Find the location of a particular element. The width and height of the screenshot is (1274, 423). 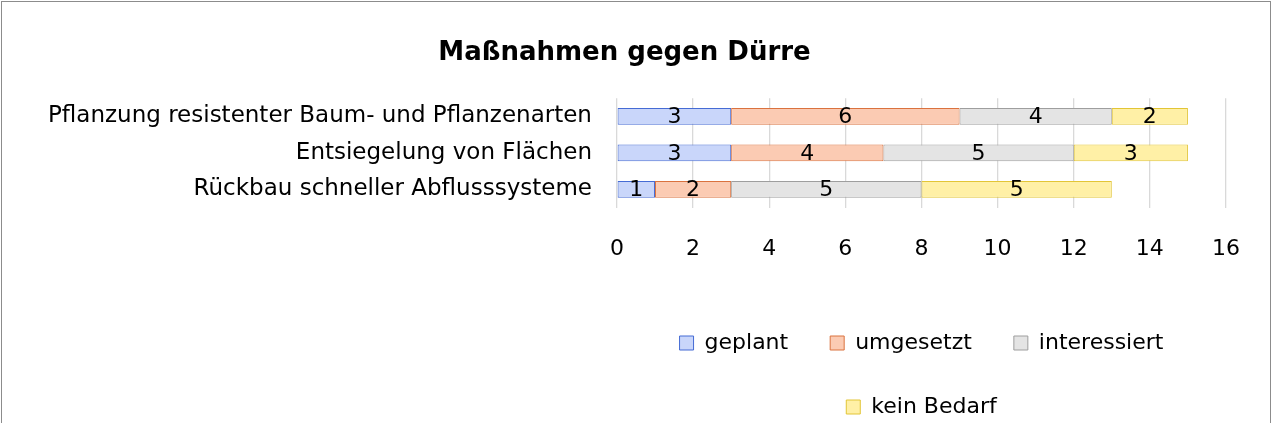

x-tick-label: 2 is located at coordinates (693, 247).